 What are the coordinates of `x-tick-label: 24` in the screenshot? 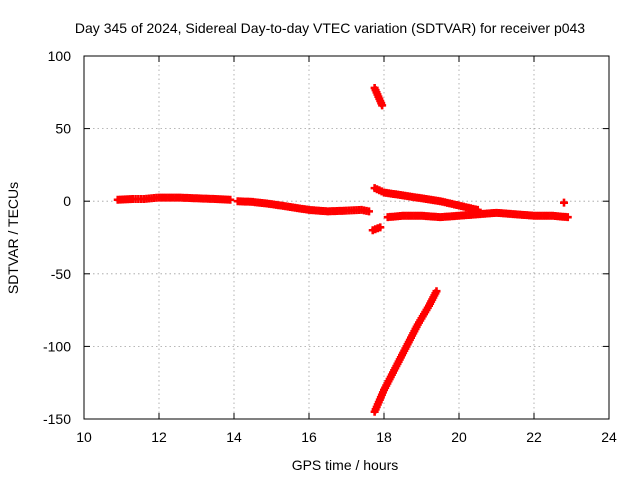 It's located at (609, 437).